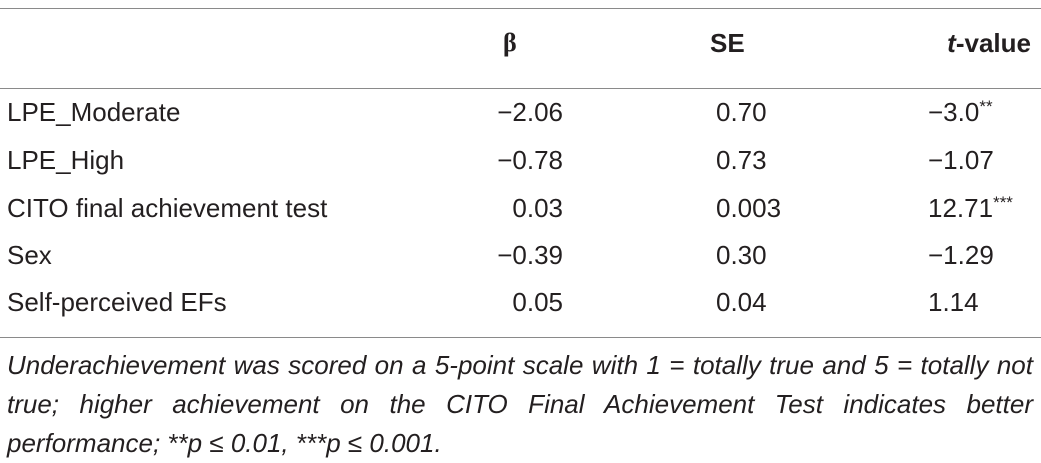 Image resolution: width=1041 pixels, height=463 pixels. I want to click on table-row: Self-perceived EFs 0.05 0.04 1.14, so click(520, 311).